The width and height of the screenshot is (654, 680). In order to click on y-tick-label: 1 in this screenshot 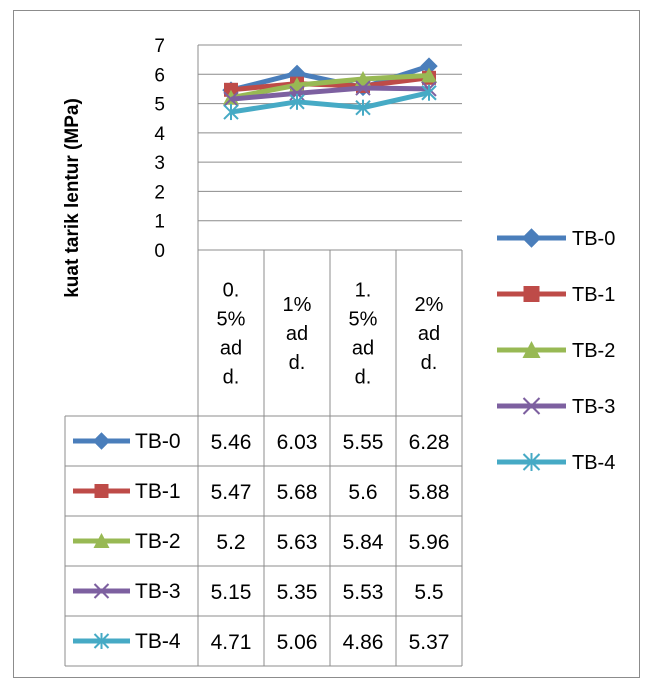, I will do `click(159, 222)`.